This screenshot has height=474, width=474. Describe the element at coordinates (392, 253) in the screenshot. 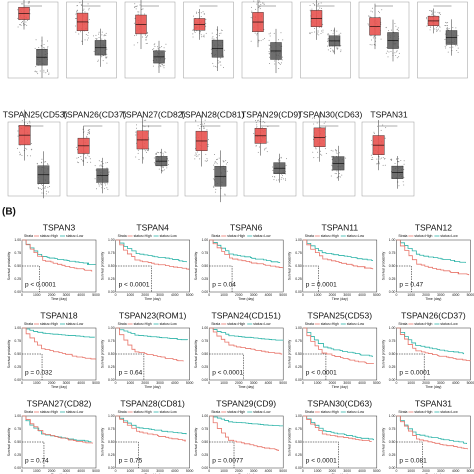

I see `y-tick-label: 0.75` at that location.